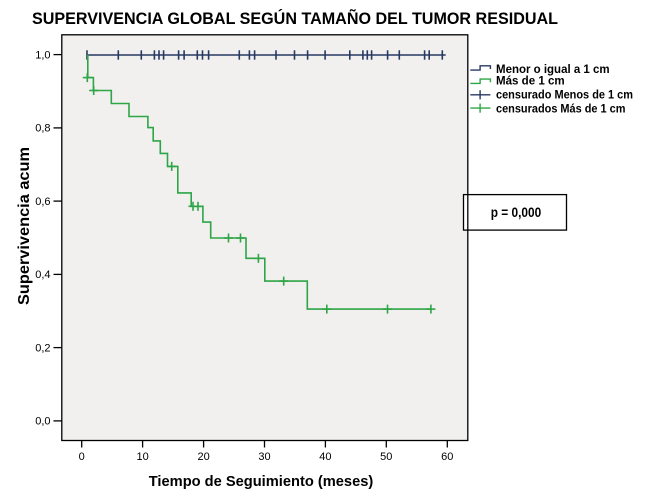 This screenshot has width=653, height=503. I want to click on svg-text: 40, so click(325, 457).